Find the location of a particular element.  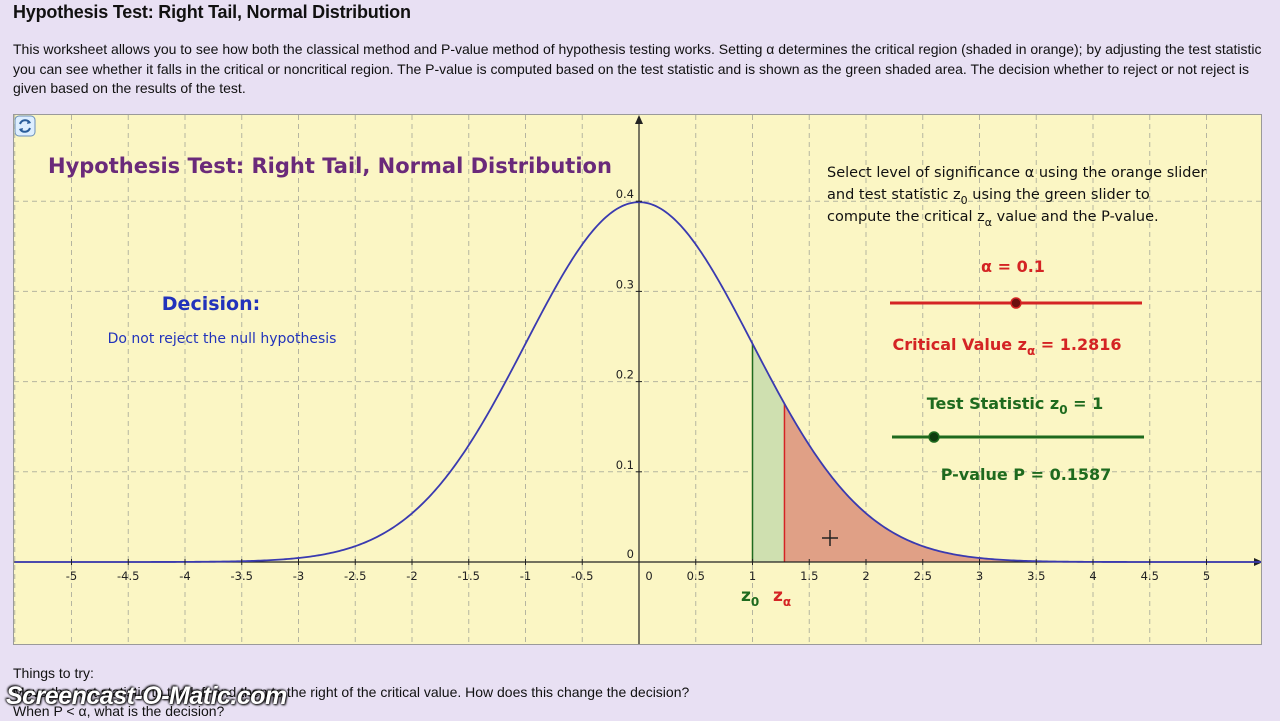

x-tick-label: 2.5 is located at coordinates (923, 576).